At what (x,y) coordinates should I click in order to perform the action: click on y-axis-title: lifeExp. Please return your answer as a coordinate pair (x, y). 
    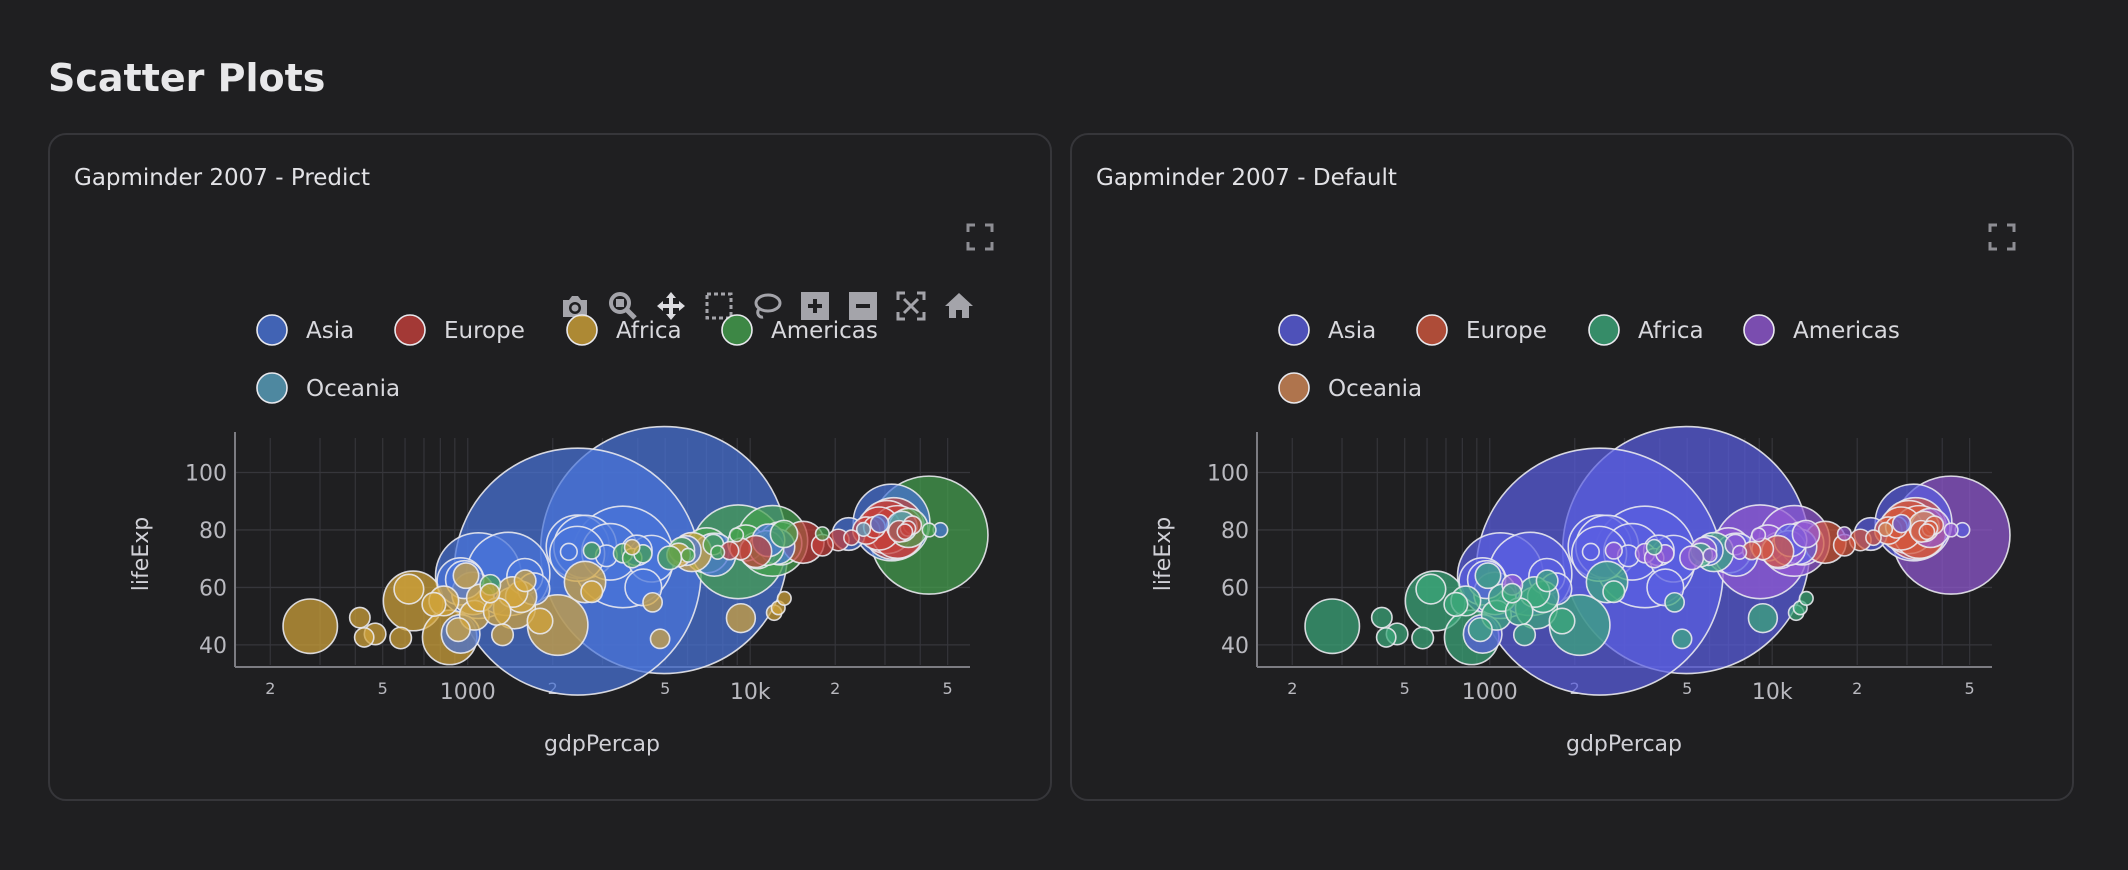
    Looking at the image, I should click on (141, 554).